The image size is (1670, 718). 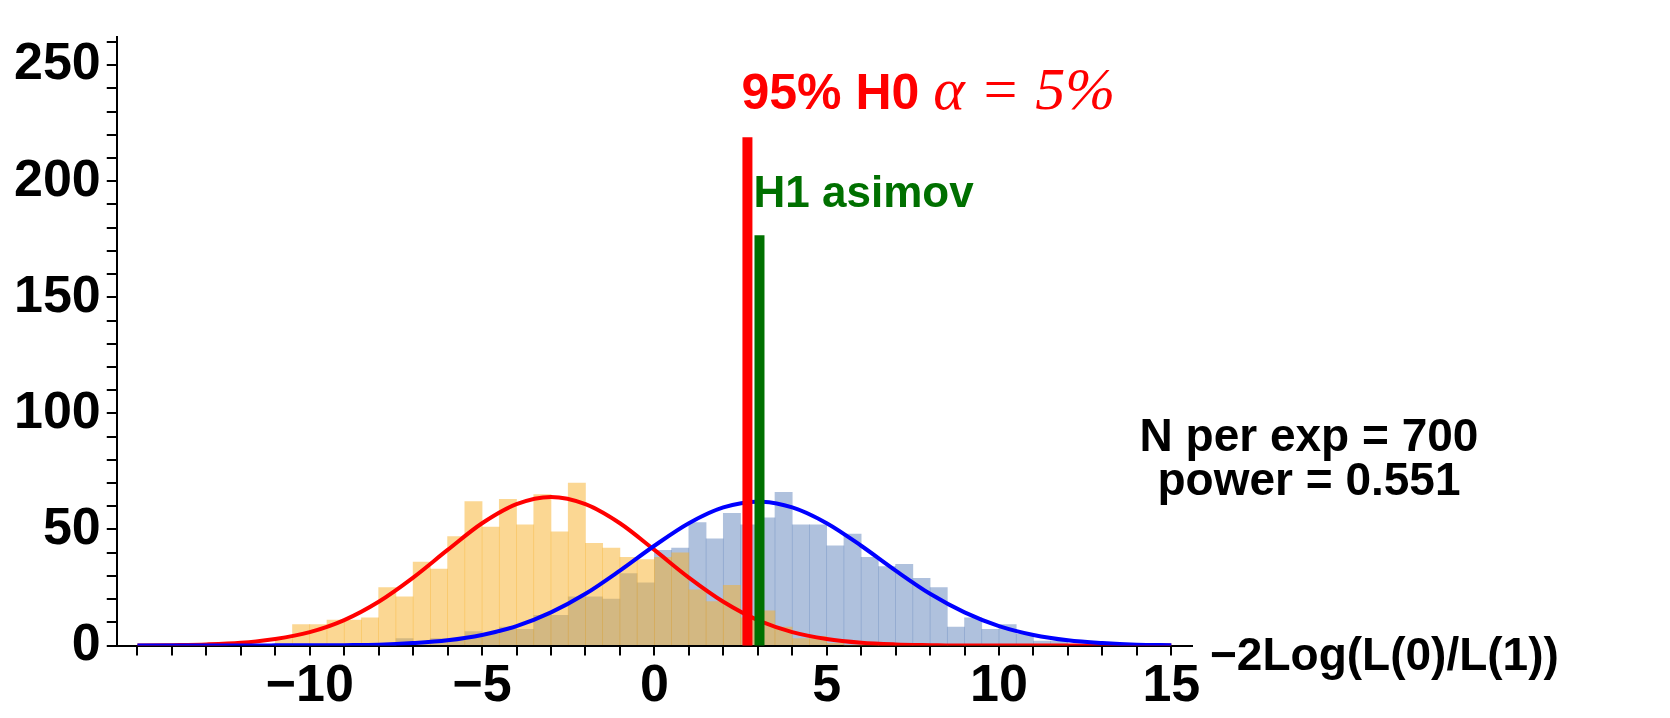 I want to click on annotation: α = 5%, so click(x=1024, y=89).